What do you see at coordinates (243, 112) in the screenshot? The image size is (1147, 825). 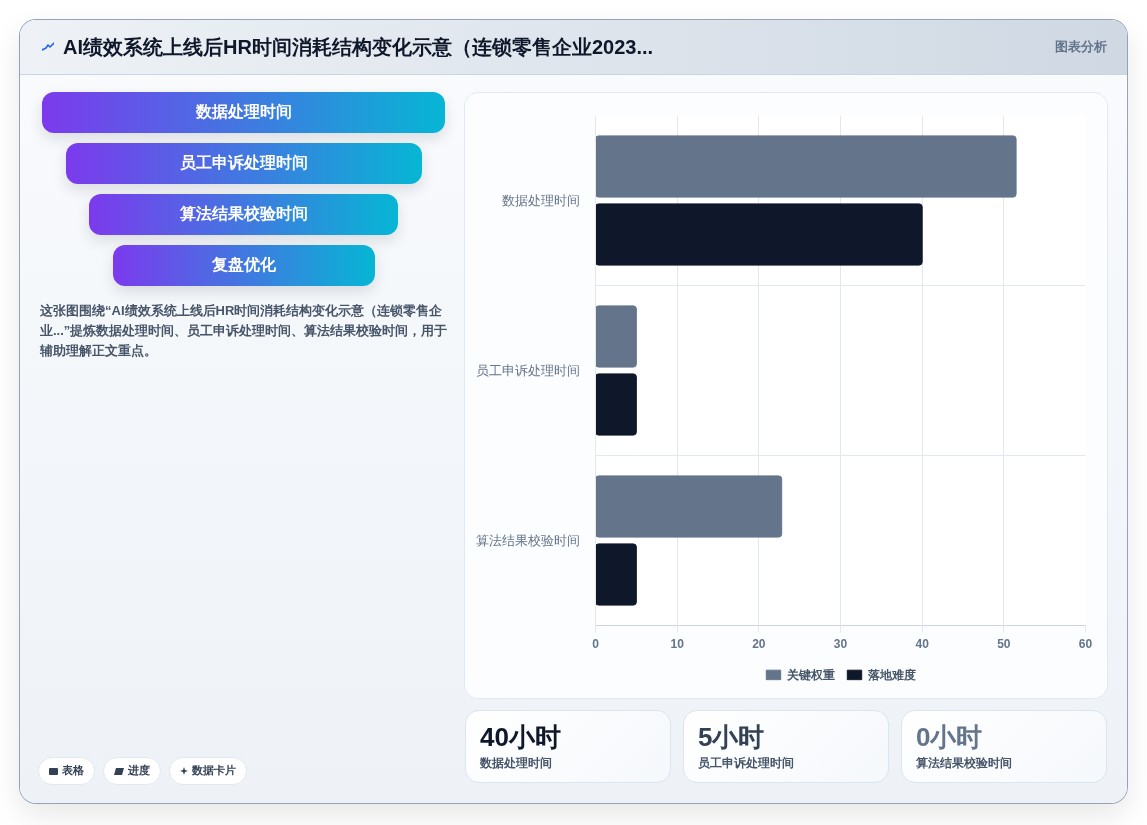 I see `category-label: 数据处理时间` at bounding box center [243, 112].